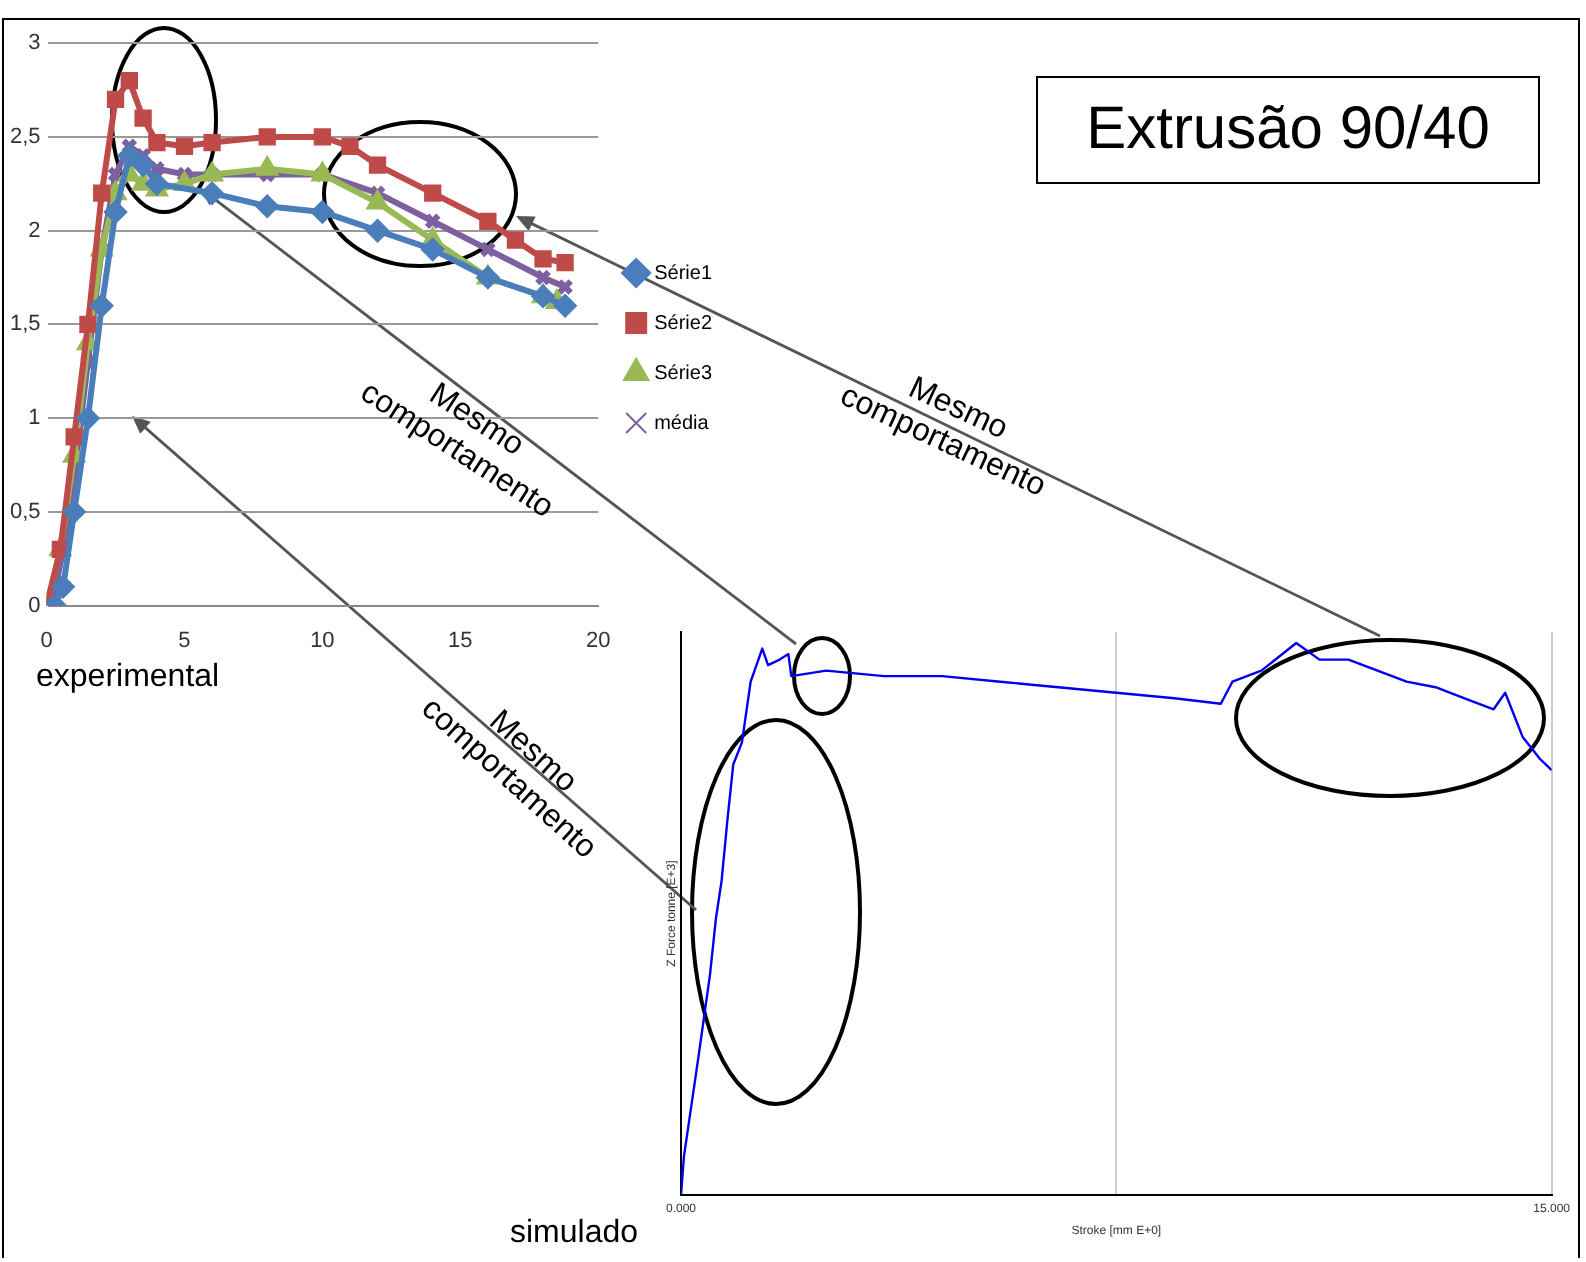  I want to click on x-tick-label: 20, so click(598, 640).